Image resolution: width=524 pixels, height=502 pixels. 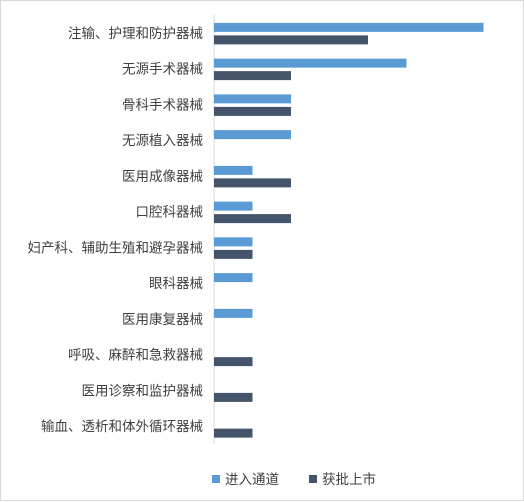 I want to click on category-label: 医用成像器械, so click(x=162, y=177).